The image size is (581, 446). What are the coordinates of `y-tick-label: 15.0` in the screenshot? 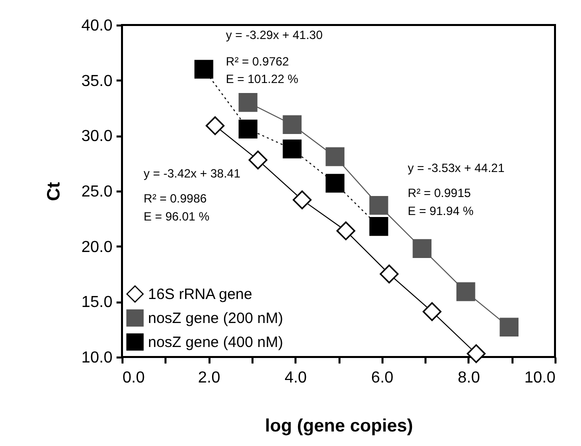 It's located at (97, 303).